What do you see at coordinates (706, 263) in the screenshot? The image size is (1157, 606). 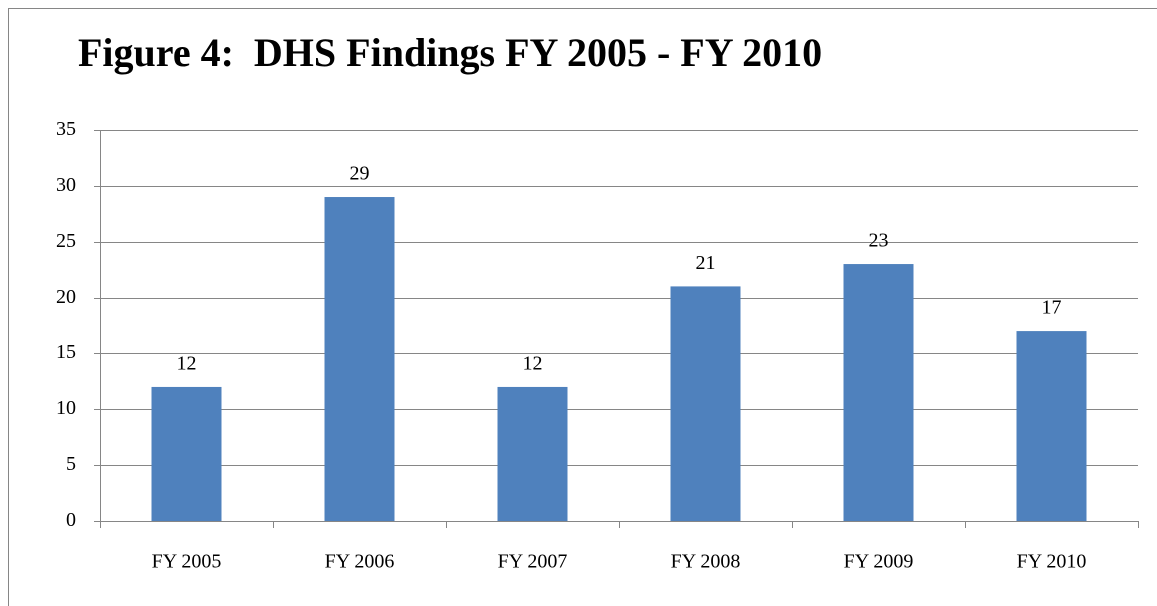 I see `data-label: 21` at bounding box center [706, 263].